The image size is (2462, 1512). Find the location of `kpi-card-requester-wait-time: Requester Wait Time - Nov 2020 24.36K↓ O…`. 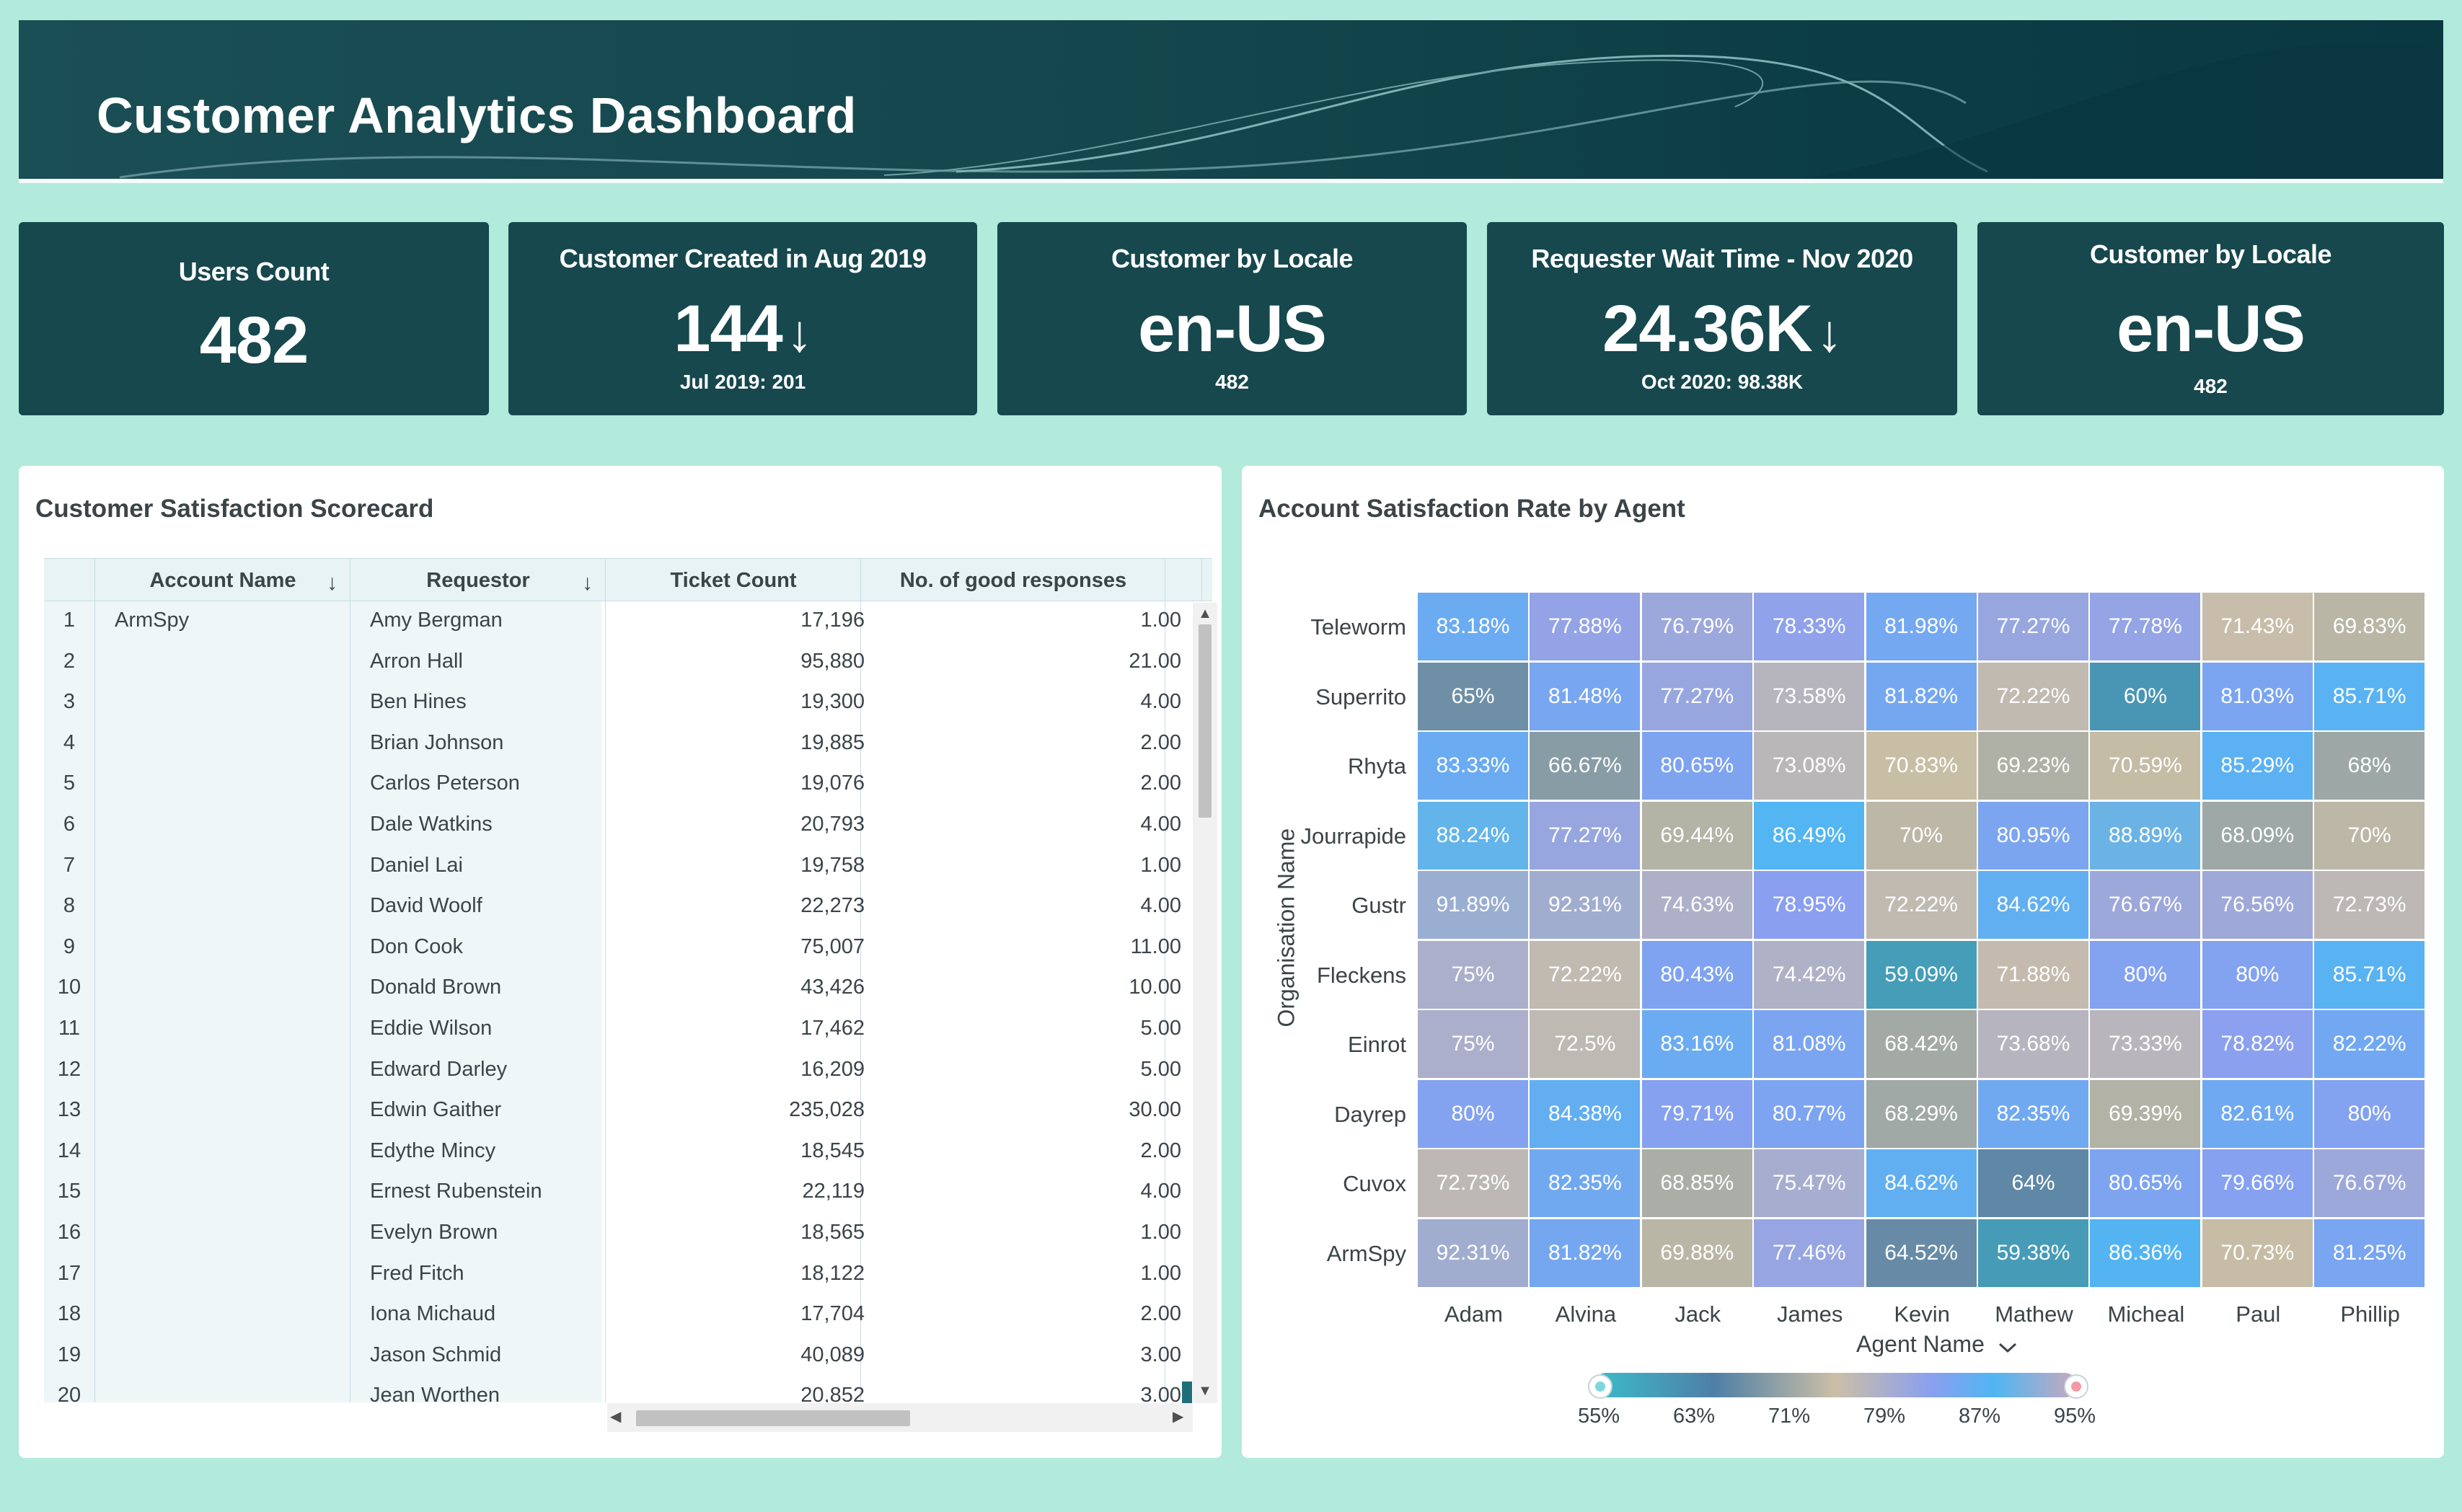

kpi-card-requester-wait-time: Requester Wait Time - Nov 2020 24.36K↓ O… is located at coordinates (1722, 318).